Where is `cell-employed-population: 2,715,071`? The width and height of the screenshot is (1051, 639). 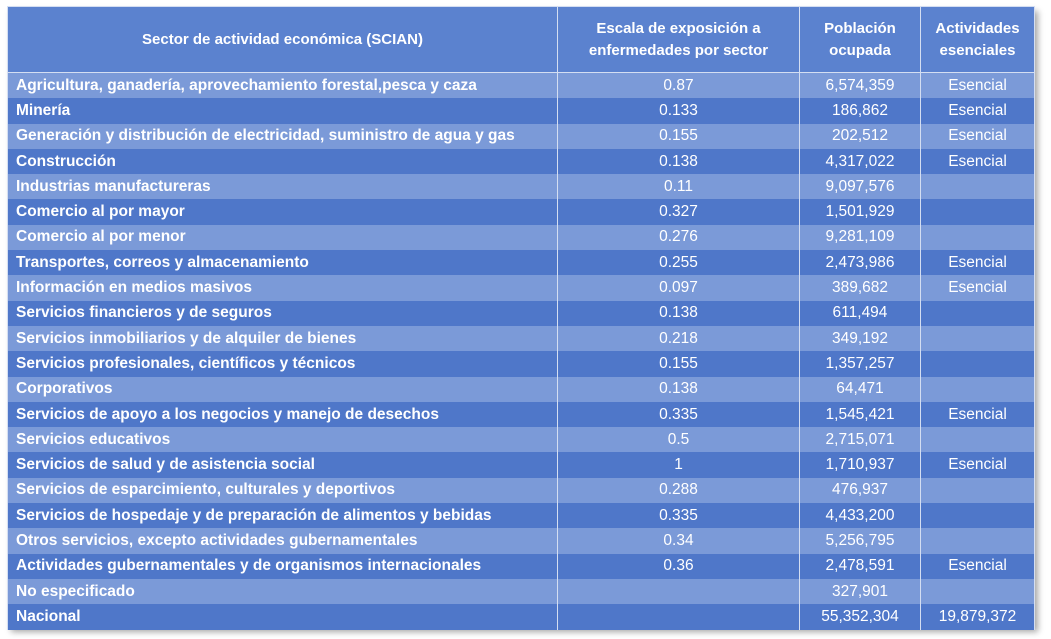
cell-employed-population: 2,715,071 is located at coordinates (860, 440).